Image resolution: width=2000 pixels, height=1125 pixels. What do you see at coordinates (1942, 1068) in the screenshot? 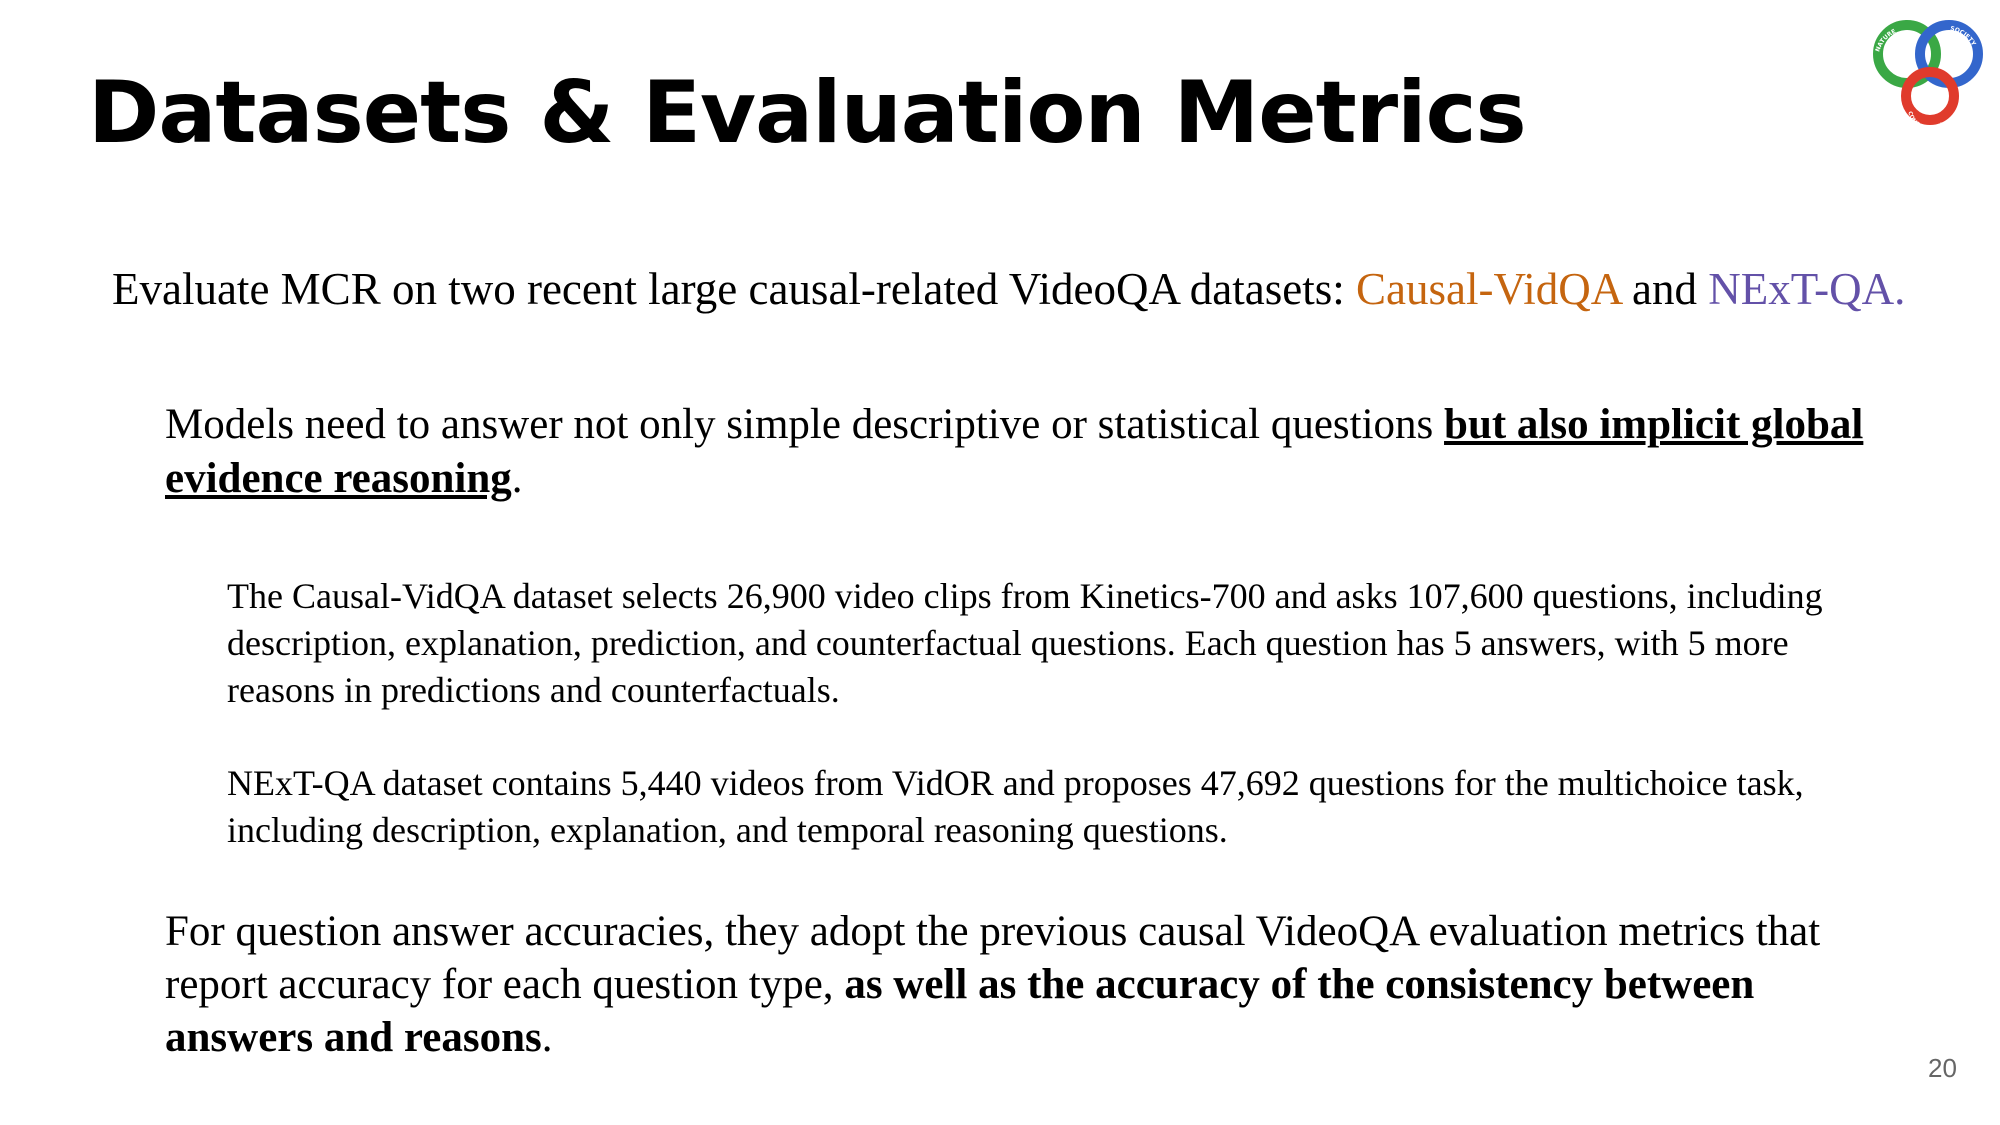
I see `page-number: 20` at bounding box center [1942, 1068].